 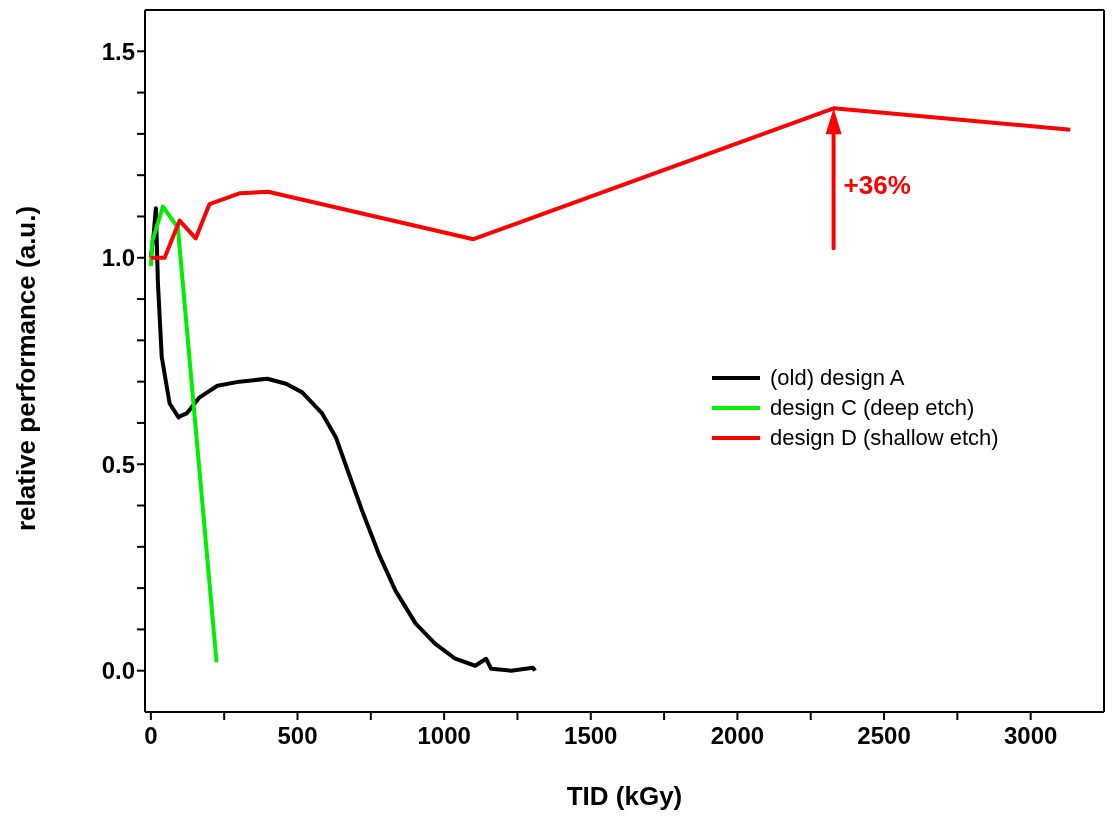 What do you see at coordinates (118, 671) in the screenshot?
I see `y-tick-label: 0.0` at bounding box center [118, 671].